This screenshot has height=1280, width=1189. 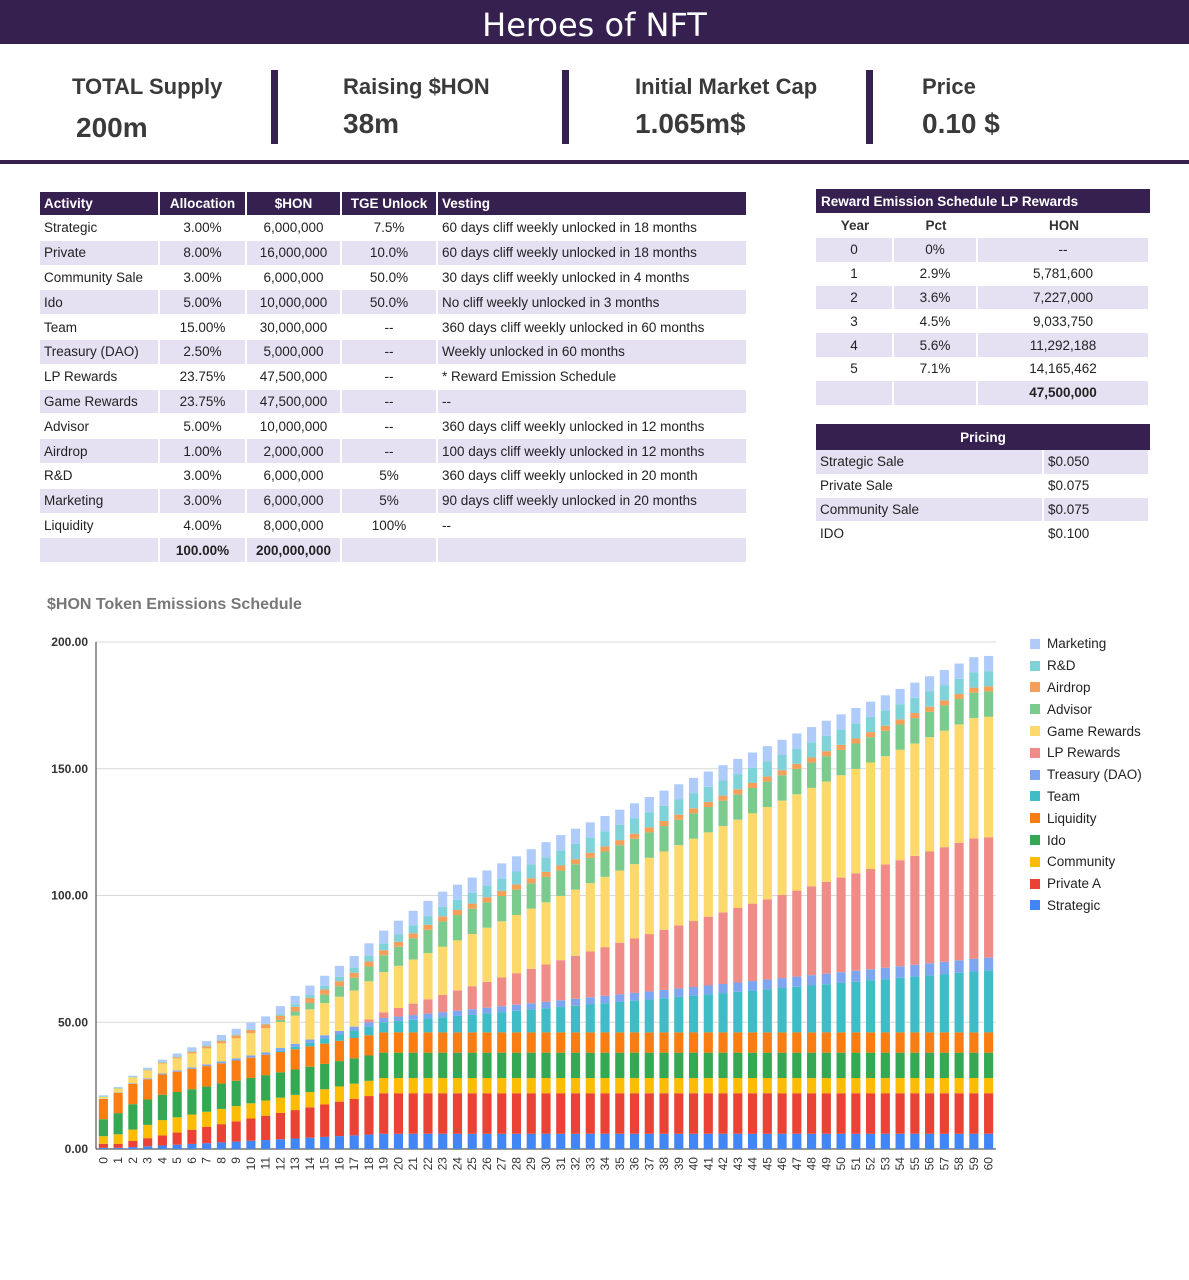 What do you see at coordinates (266, 1163) in the screenshot?
I see `x-tick-label: 11` at bounding box center [266, 1163].